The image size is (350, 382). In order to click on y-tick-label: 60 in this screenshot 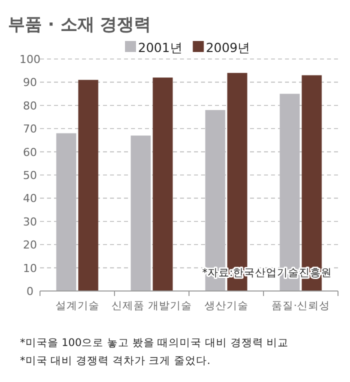, I will do `click(30, 152)`.